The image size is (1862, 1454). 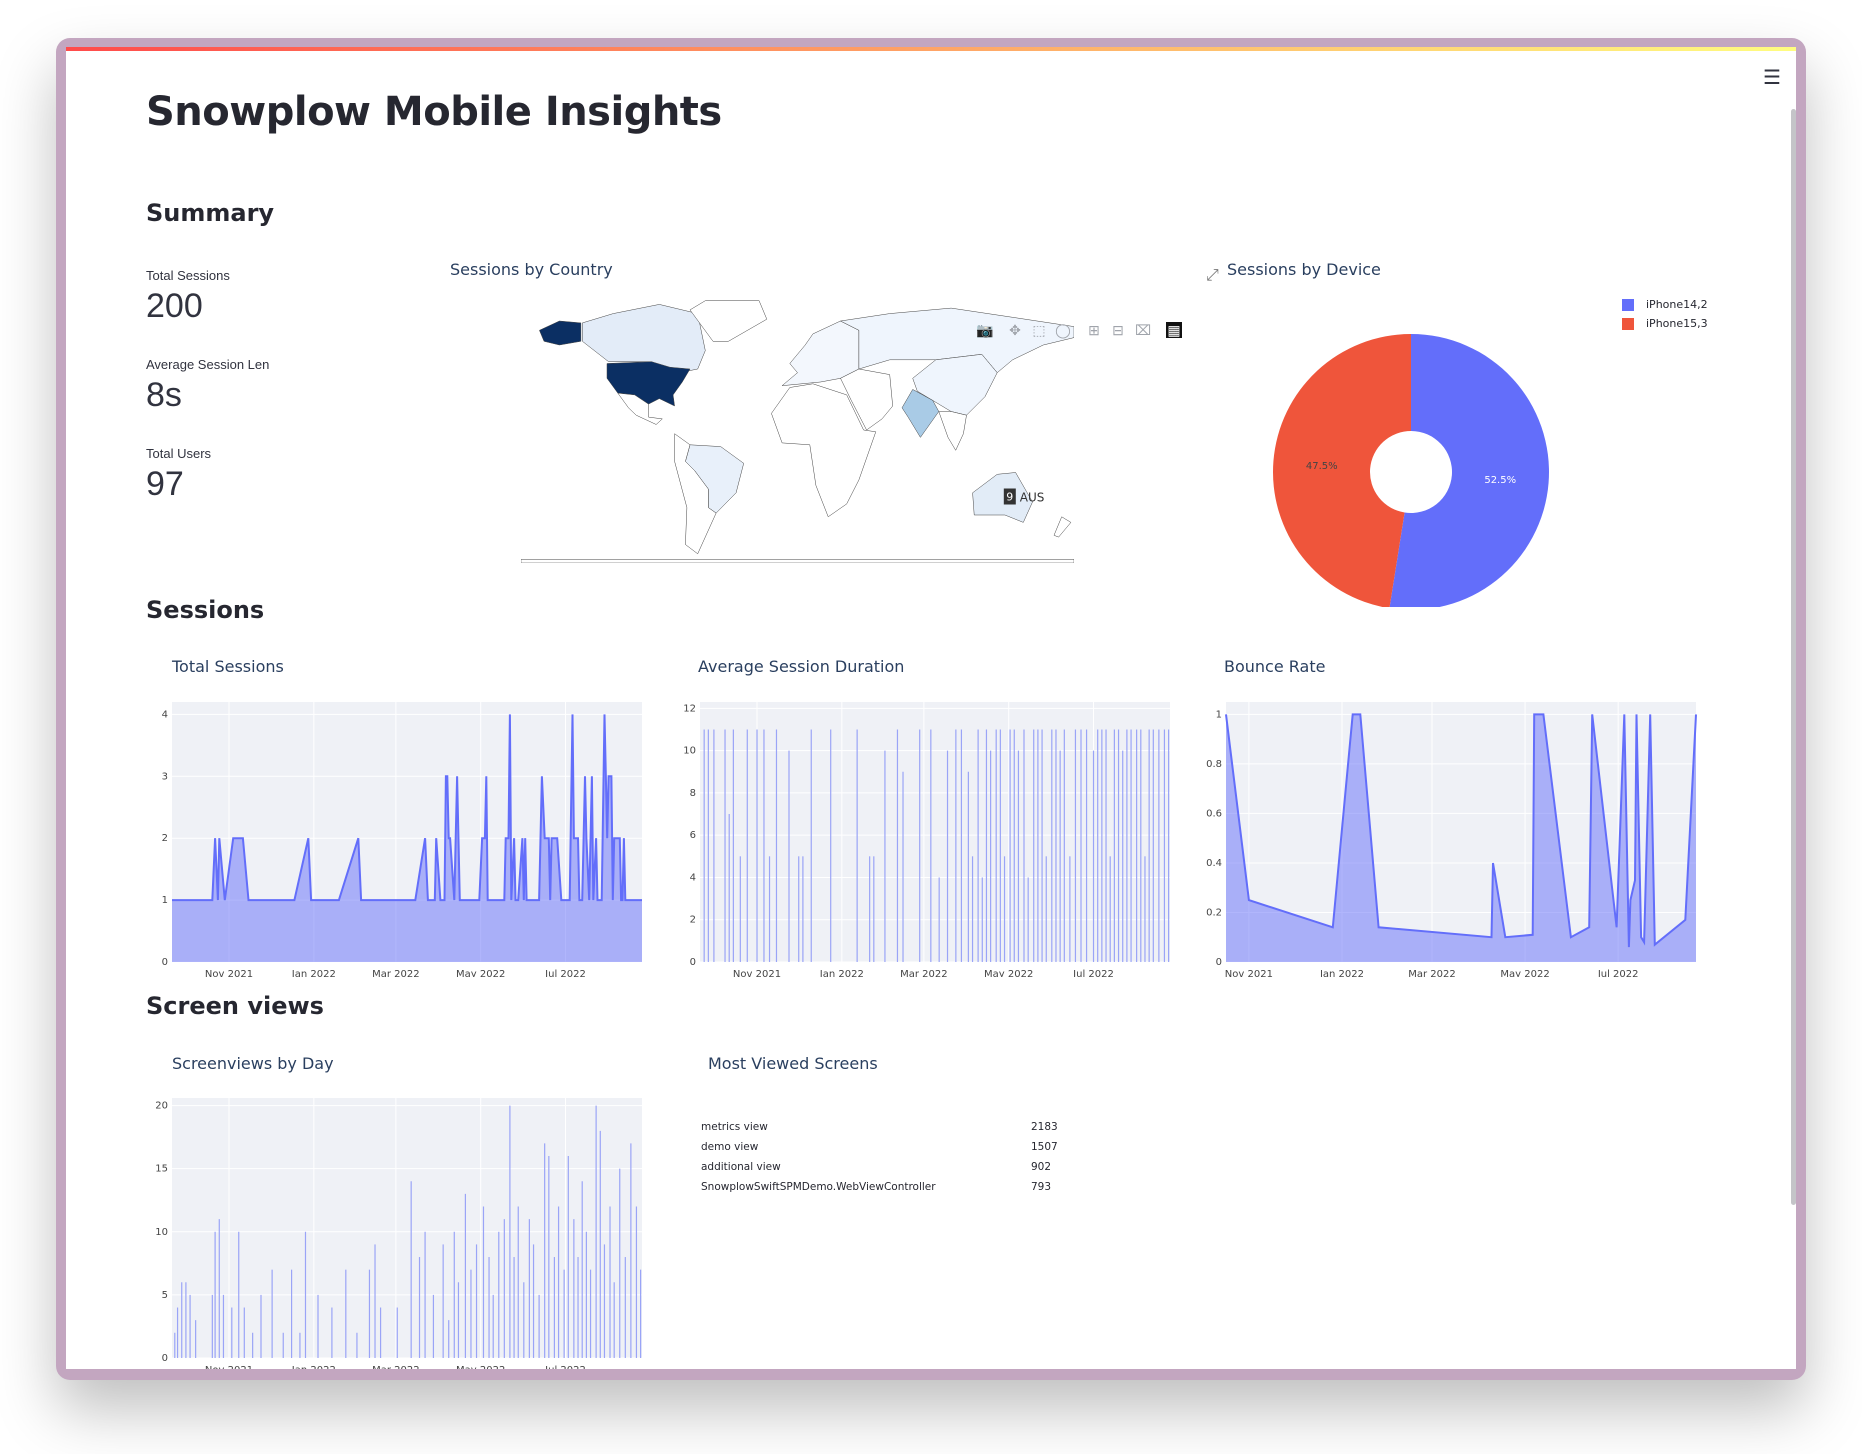 I want to click on scrollbar, so click(x=1793, y=657).